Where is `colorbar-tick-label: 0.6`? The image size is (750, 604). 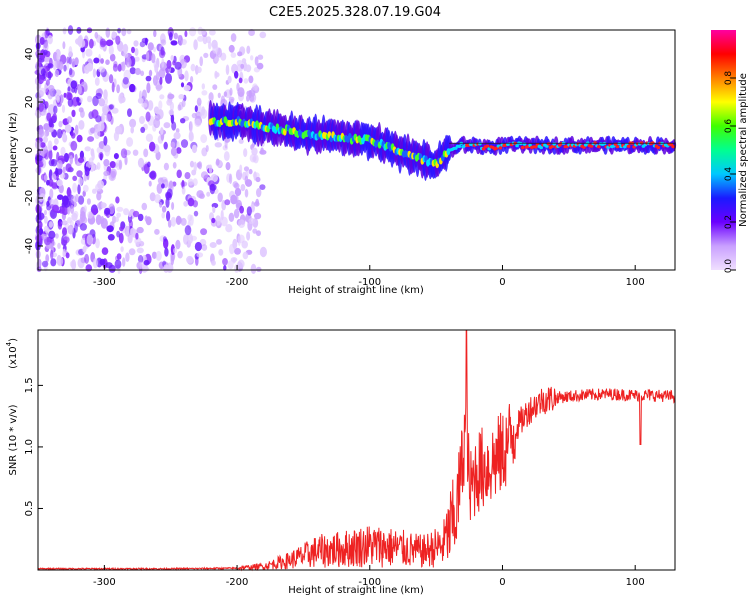 colorbar-tick-label: 0.6 is located at coordinates (729, 126).